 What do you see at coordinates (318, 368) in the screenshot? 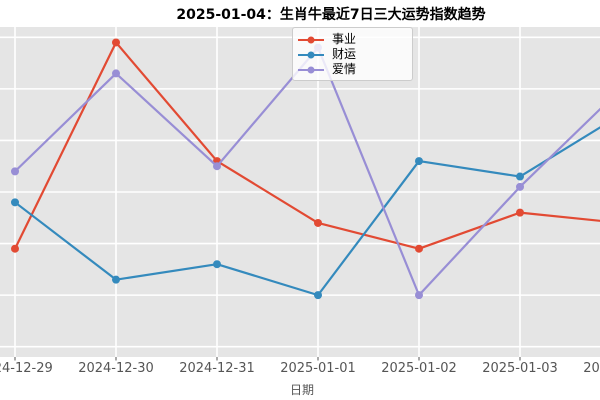
I see `x-tick-label: 2025-01-01` at bounding box center [318, 368].